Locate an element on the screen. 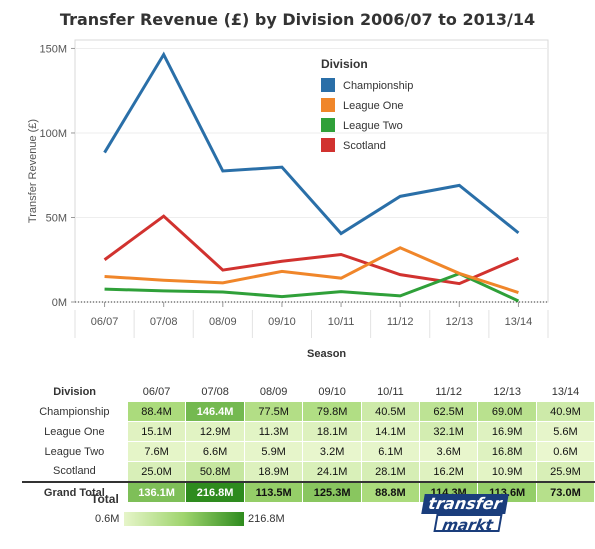  legend-label: League One is located at coordinates (373, 106).